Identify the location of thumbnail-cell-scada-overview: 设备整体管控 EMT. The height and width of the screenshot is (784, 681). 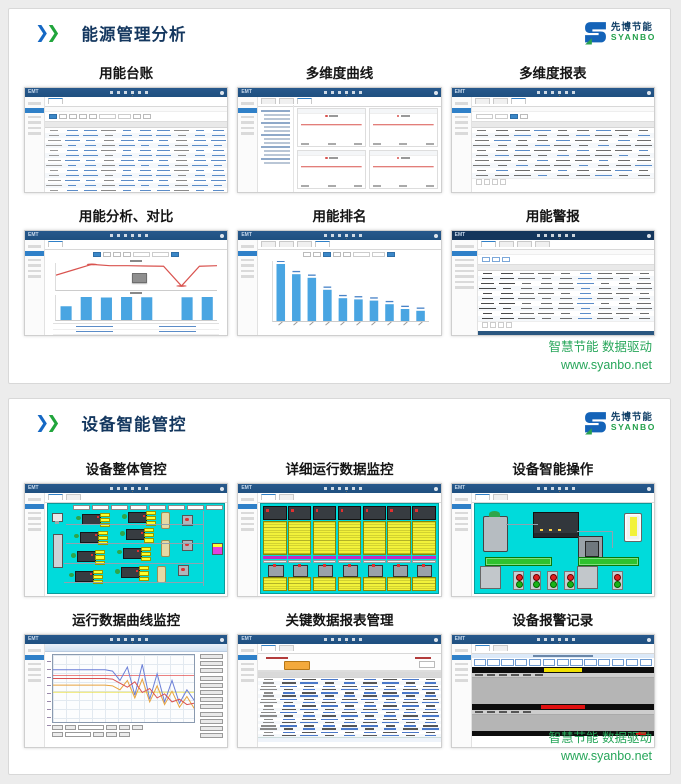
(126, 526).